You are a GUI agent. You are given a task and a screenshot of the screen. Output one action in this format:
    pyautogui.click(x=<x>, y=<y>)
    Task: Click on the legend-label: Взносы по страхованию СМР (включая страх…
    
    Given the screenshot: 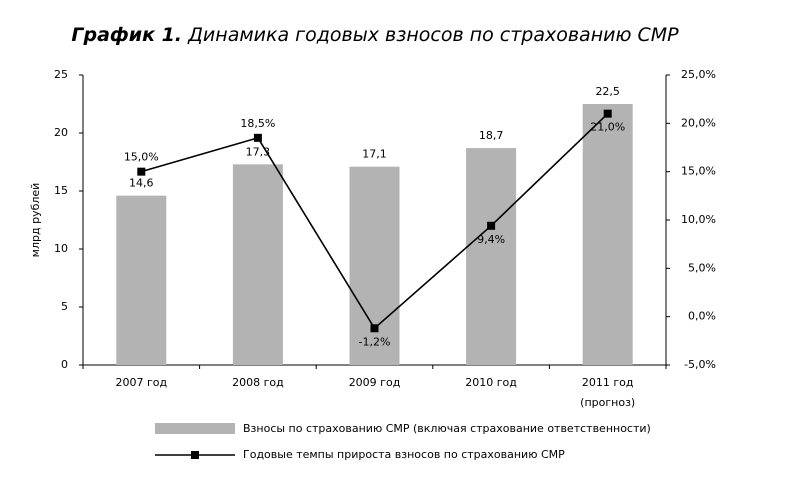 What is the action you would take?
    pyautogui.click(x=447, y=428)
    